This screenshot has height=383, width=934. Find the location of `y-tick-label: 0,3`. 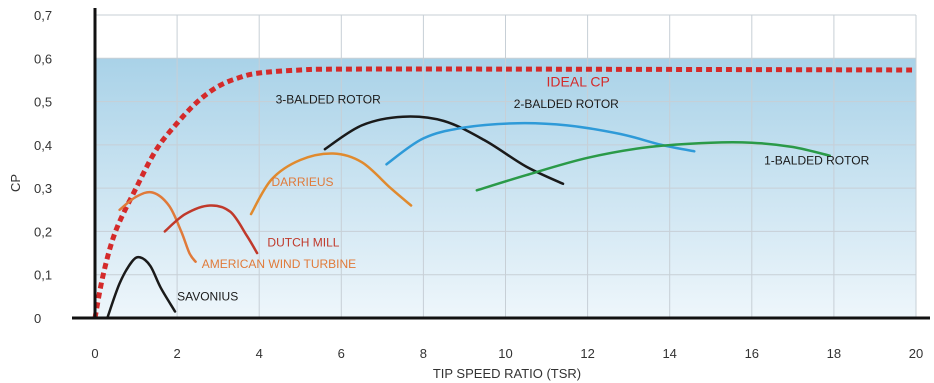

y-tick-label: 0,3 is located at coordinates (43, 188).